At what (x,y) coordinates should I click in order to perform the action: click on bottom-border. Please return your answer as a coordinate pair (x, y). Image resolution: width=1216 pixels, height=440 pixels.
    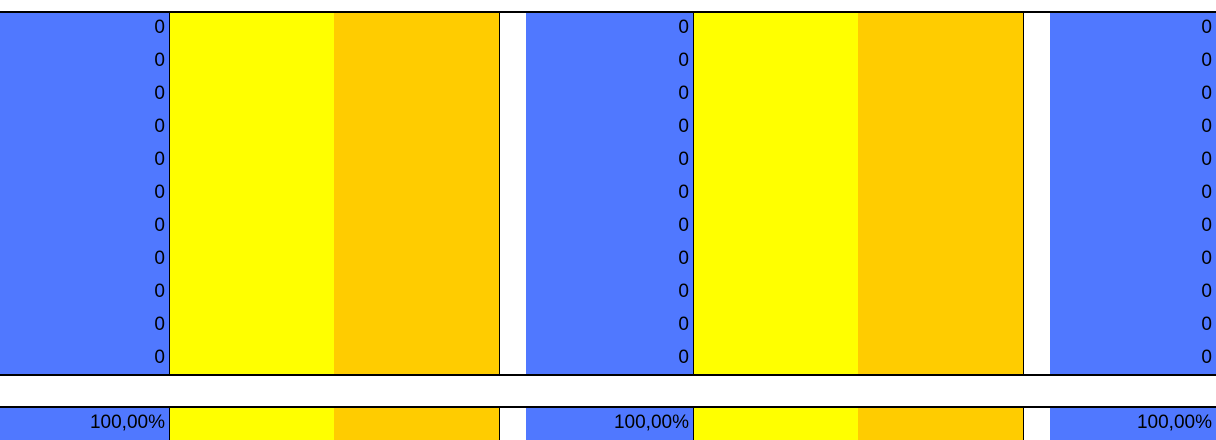
    Looking at the image, I should click on (608, 407).